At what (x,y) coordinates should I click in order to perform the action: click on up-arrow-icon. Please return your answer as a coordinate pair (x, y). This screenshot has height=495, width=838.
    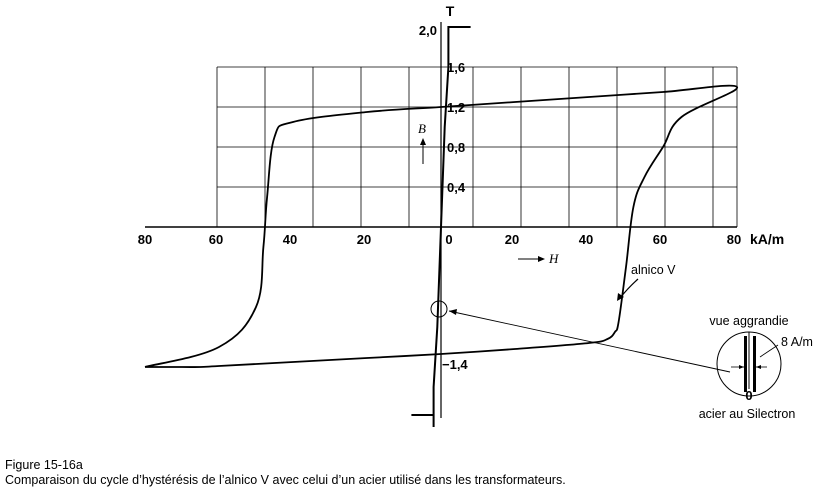
    Looking at the image, I should click on (423, 151).